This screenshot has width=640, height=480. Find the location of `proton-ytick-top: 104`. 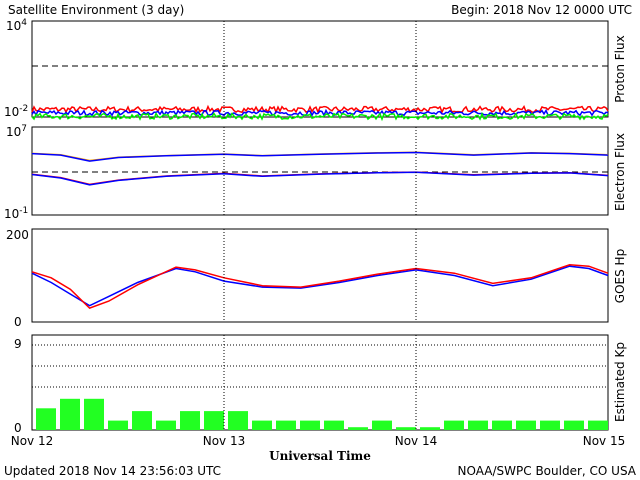

proton-ytick-top: 104 is located at coordinates (16, 25).